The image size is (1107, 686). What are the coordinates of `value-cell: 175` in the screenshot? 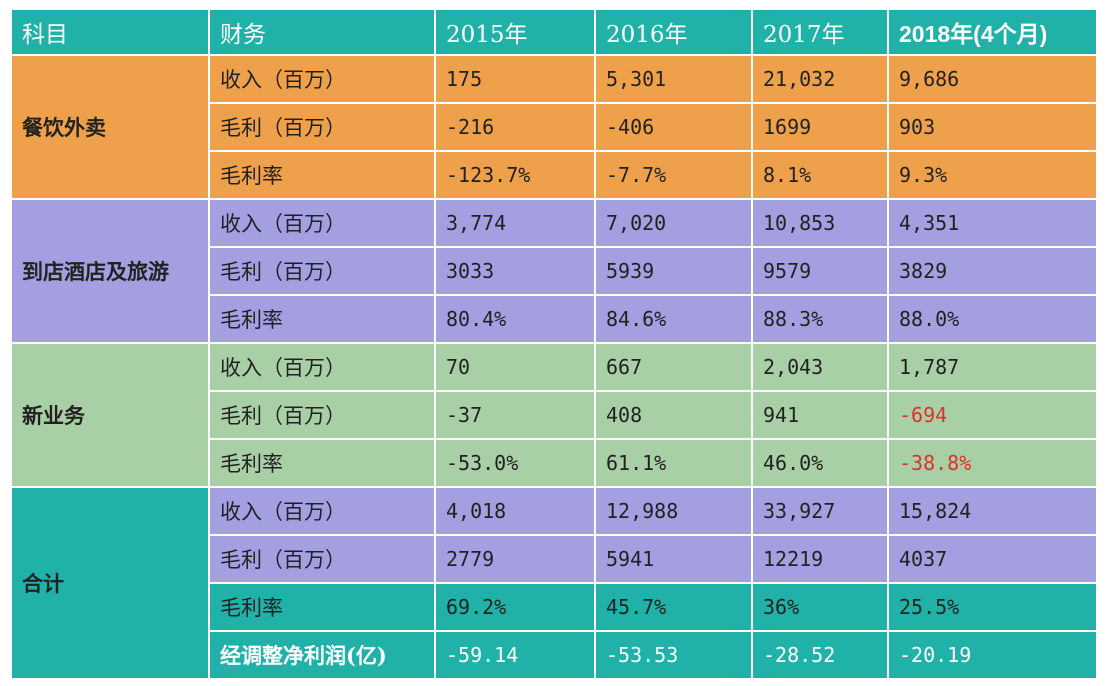 It's located at (515, 79).